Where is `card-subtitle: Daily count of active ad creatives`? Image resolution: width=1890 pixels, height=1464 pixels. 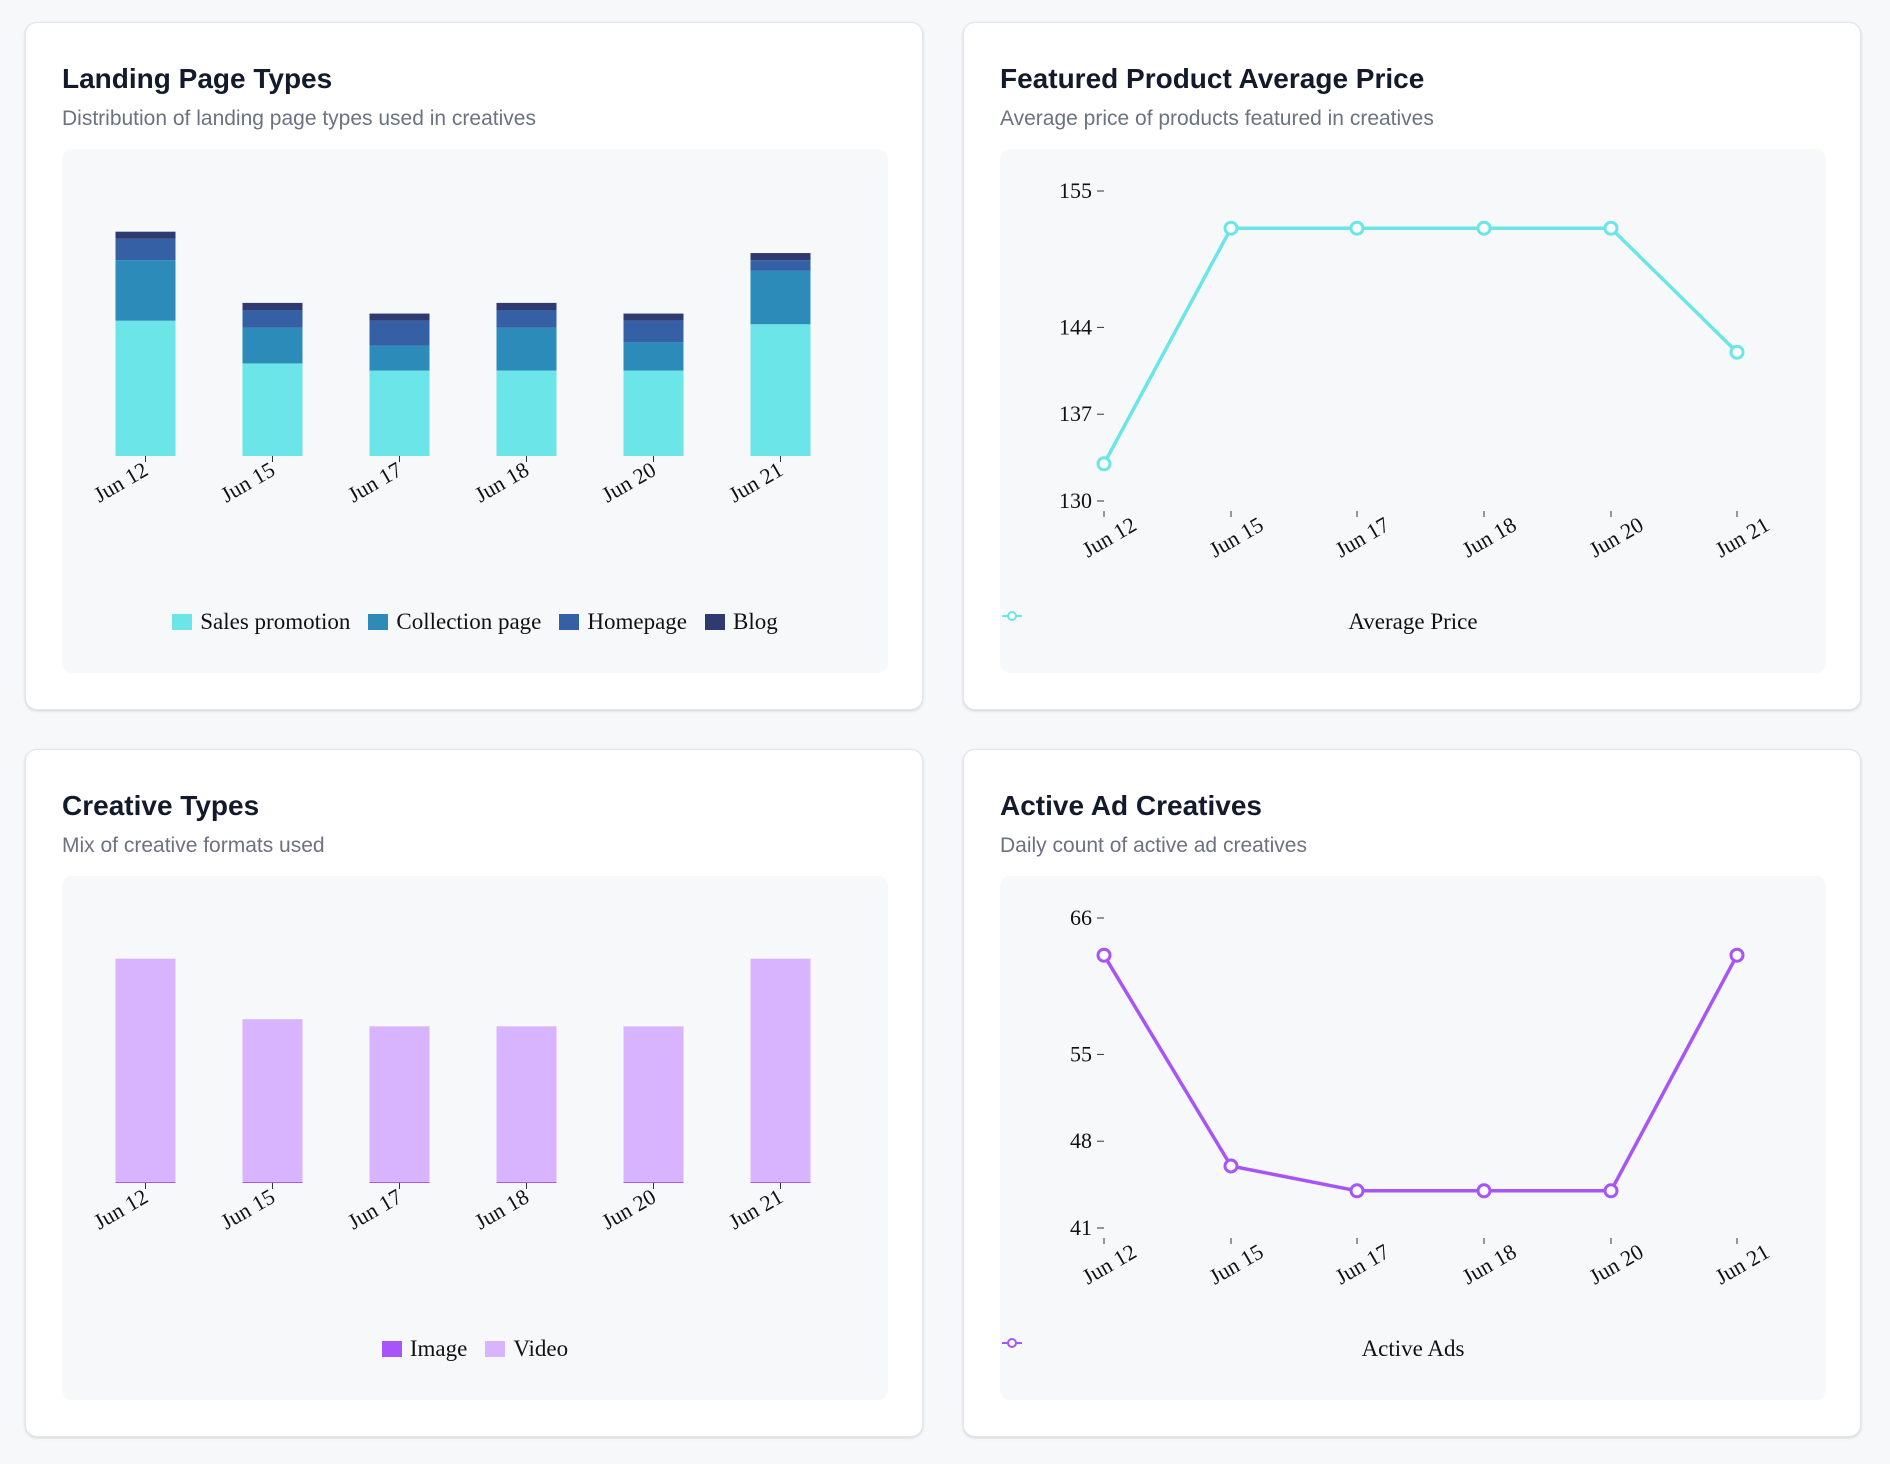 card-subtitle: Daily count of active ad creatives is located at coordinates (1153, 845).